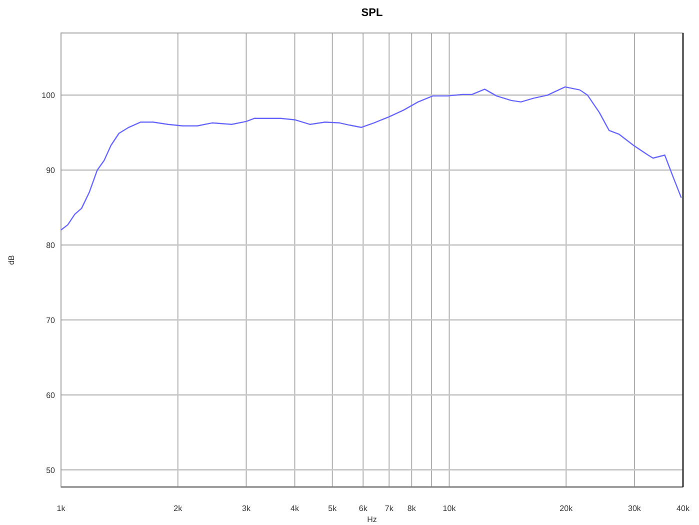 Image resolution: width=699 pixels, height=525 pixels. I want to click on x-tick-label: 8k, so click(412, 508).